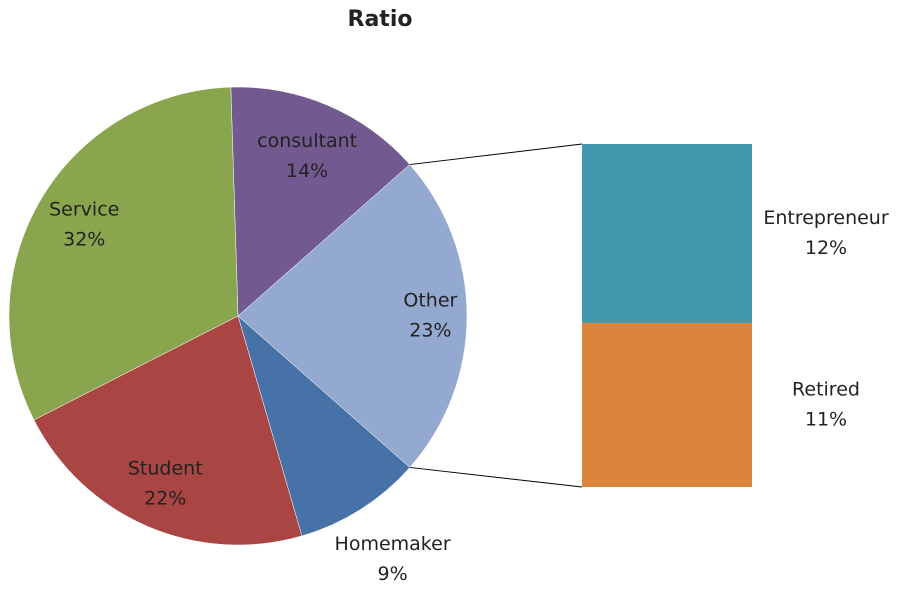 This screenshot has height=593, width=909. I want to click on slice-label: Service, so click(84, 210).